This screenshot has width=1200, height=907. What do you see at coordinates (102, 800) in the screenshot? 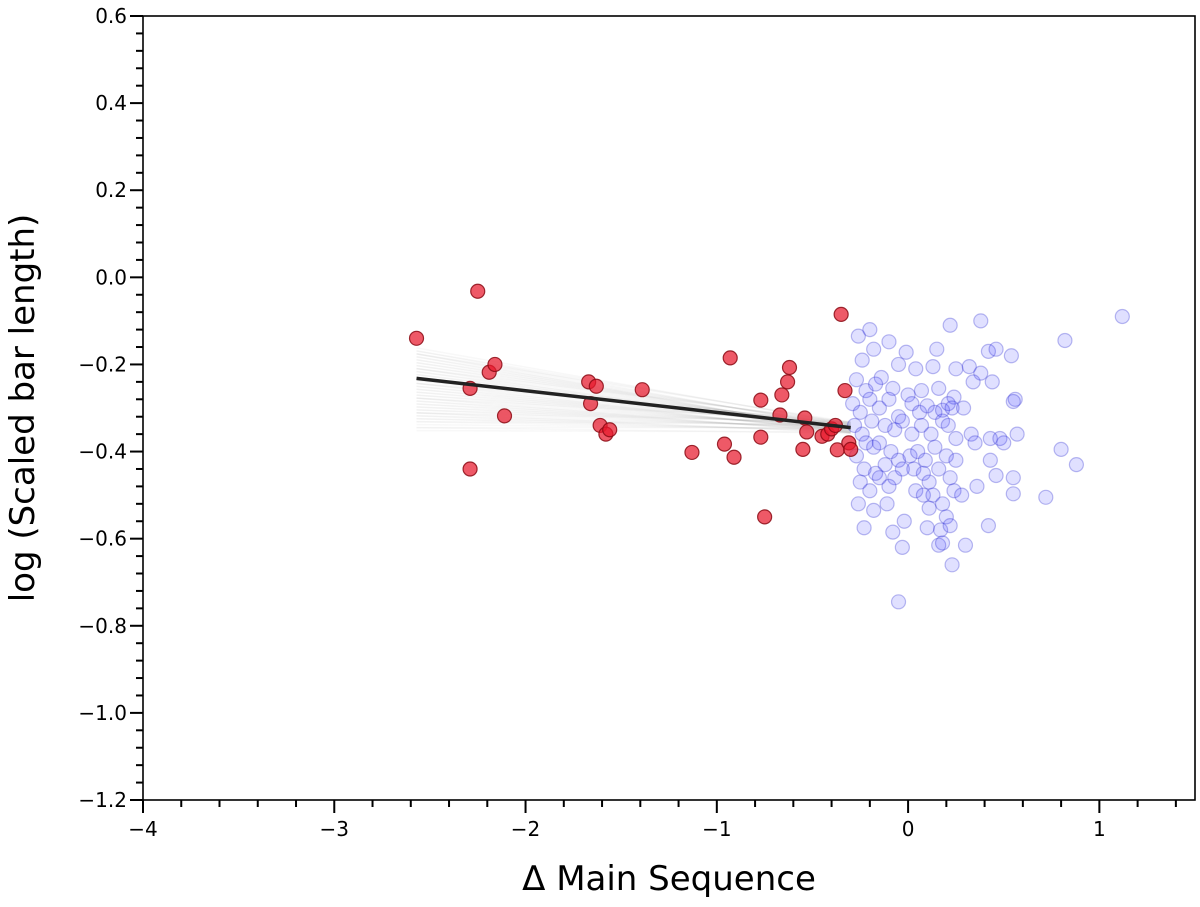
I see `y-tick-label: −1.2` at bounding box center [102, 800].